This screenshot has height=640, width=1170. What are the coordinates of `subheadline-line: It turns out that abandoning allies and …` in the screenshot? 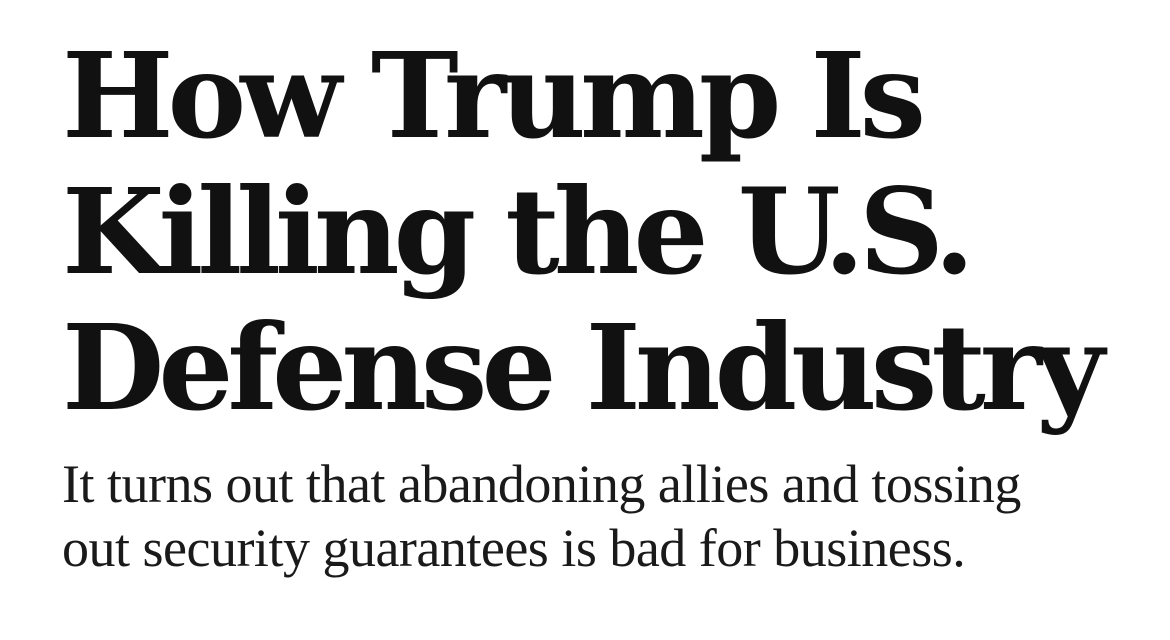 It's located at (541, 484).